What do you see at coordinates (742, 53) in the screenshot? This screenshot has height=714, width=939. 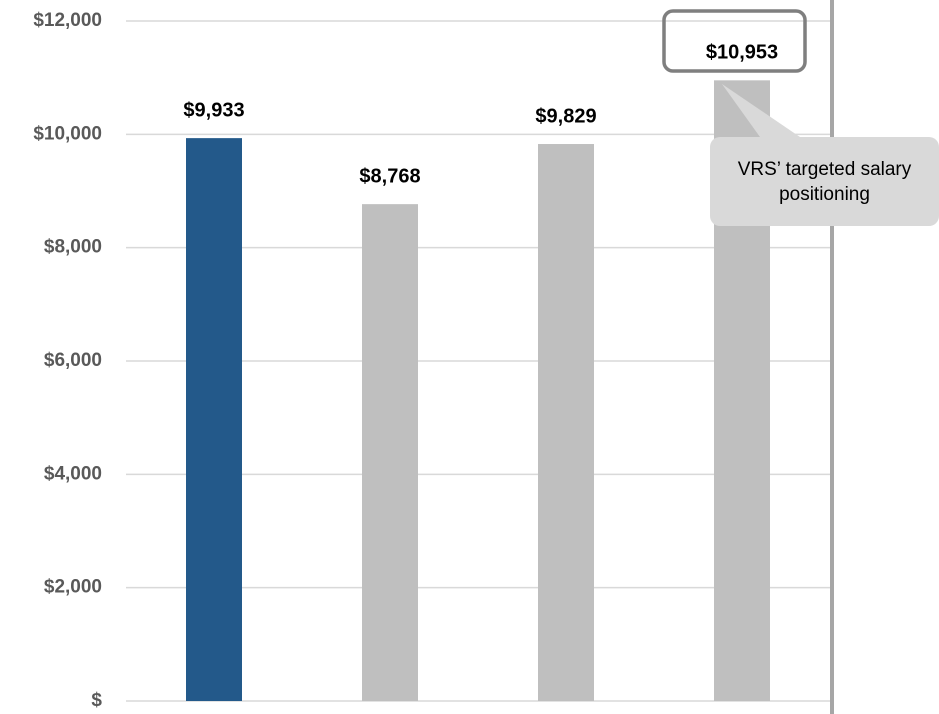 I see `value-label: $10,953` at bounding box center [742, 53].